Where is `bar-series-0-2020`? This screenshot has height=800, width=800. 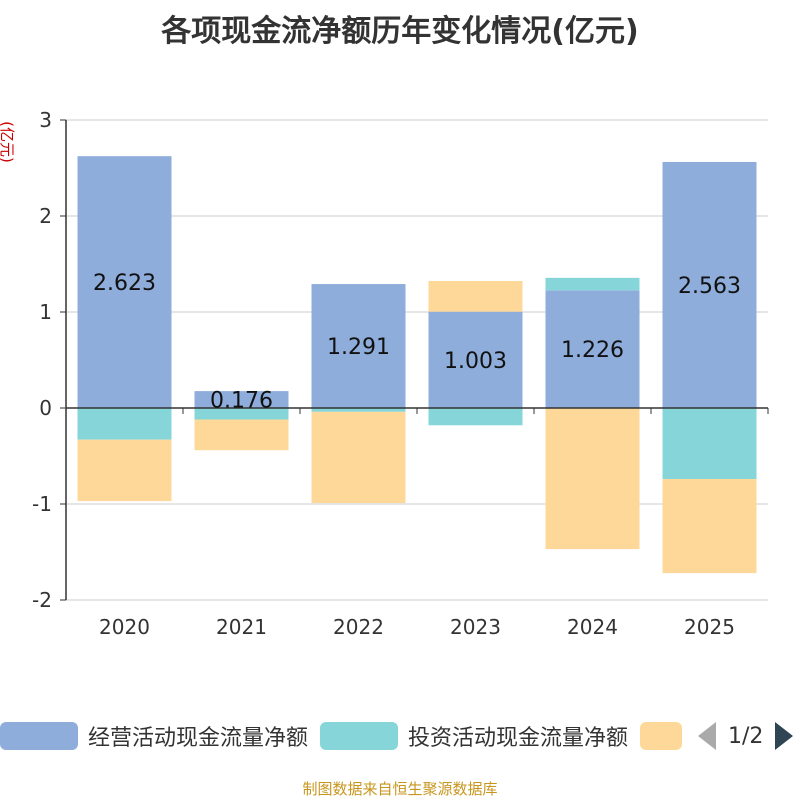
bar-series-0-2020 is located at coordinates (124, 282).